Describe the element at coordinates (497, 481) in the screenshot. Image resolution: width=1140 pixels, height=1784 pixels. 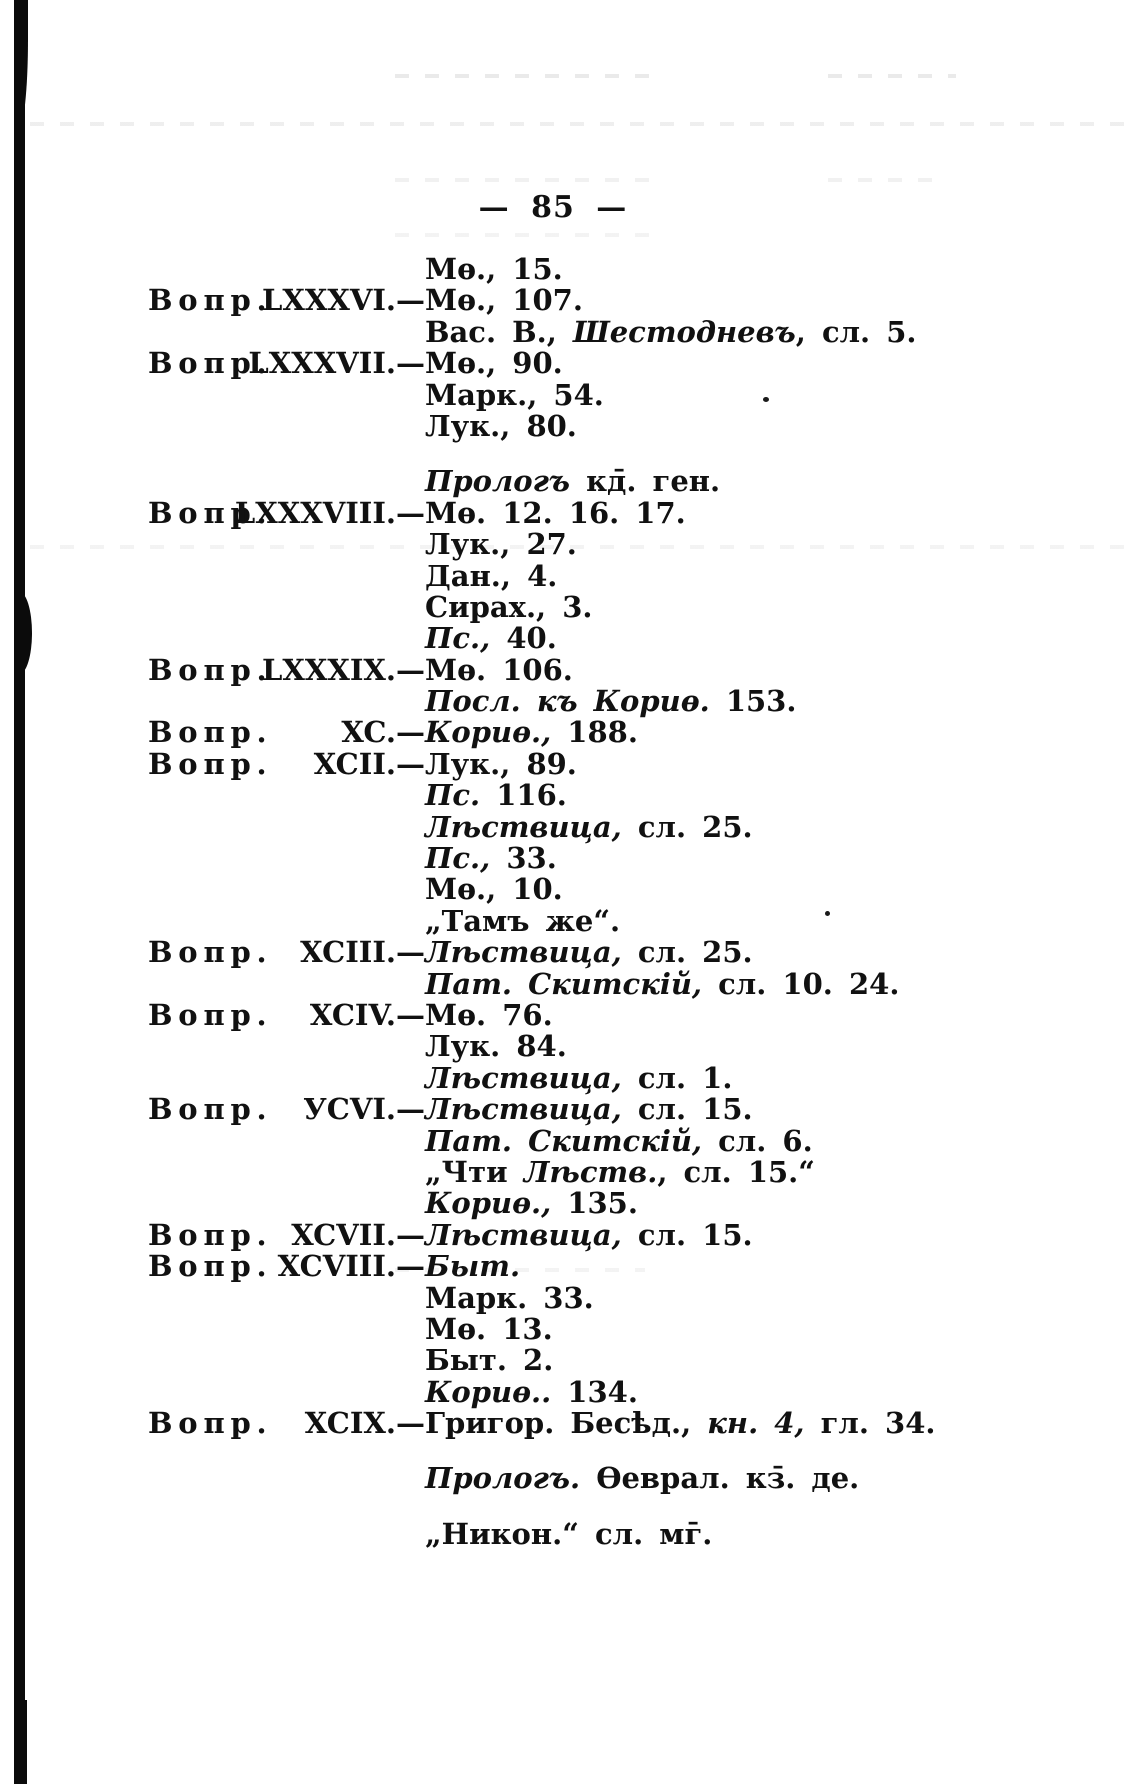
I see `reference-segment: Прологъ` at that location.